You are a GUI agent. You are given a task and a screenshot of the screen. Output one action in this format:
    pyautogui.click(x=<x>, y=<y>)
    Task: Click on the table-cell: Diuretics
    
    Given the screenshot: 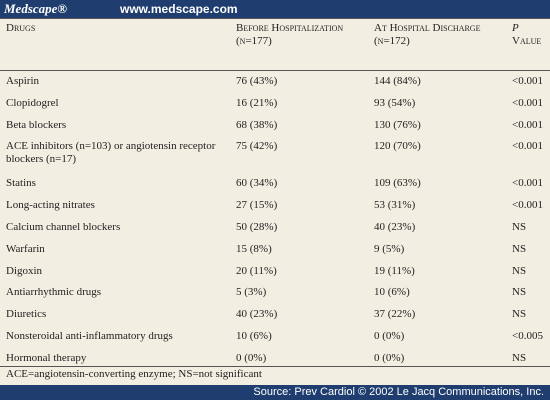 What is the action you would take?
    pyautogui.click(x=26, y=314)
    